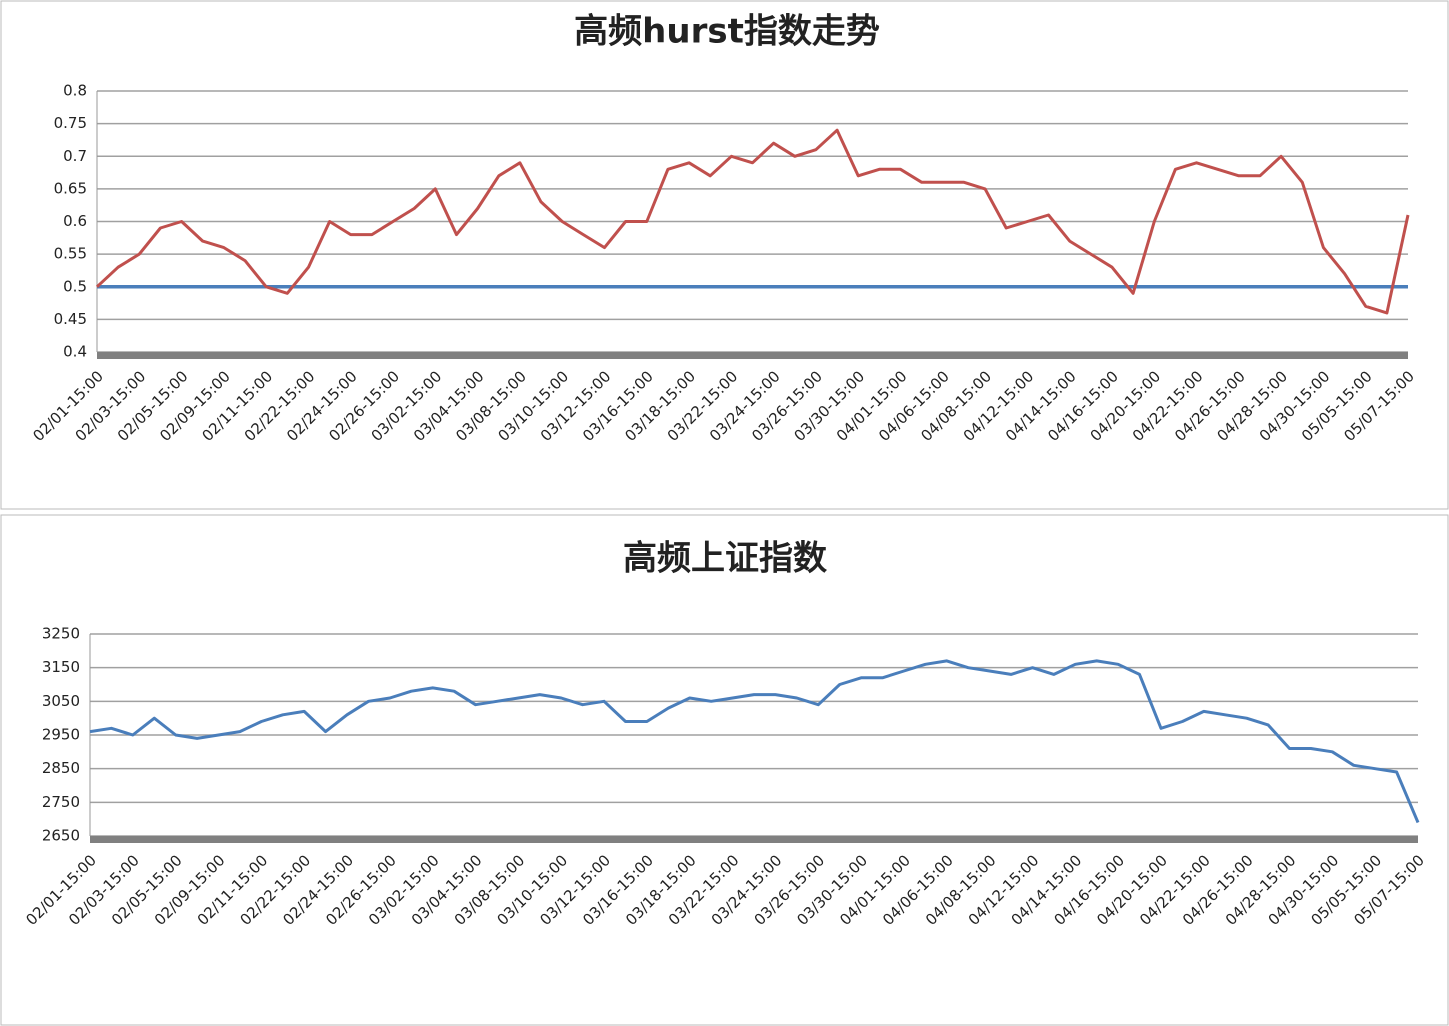 The image size is (1449, 1026). I want to click on y-tick-label: 2650, so click(61, 836).